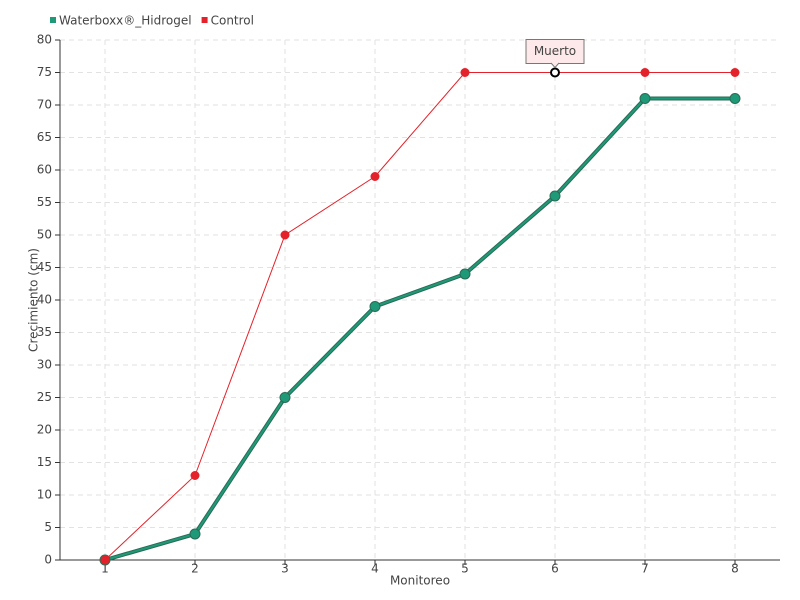 The image size is (800, 600). Describe the element at coordinates (105, 569) in the screenshot. I see `x-tick-label: 1` at that location.